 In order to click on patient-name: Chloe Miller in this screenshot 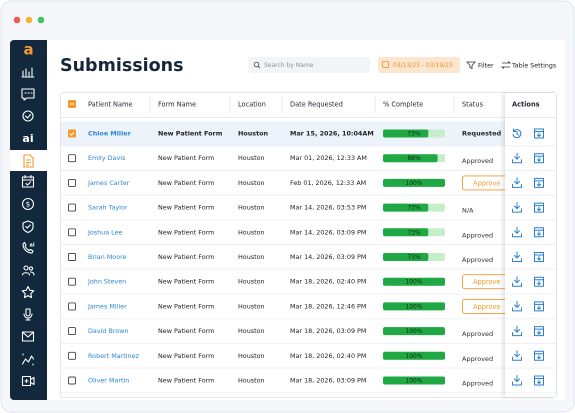, I will do `click(110, 134)`.